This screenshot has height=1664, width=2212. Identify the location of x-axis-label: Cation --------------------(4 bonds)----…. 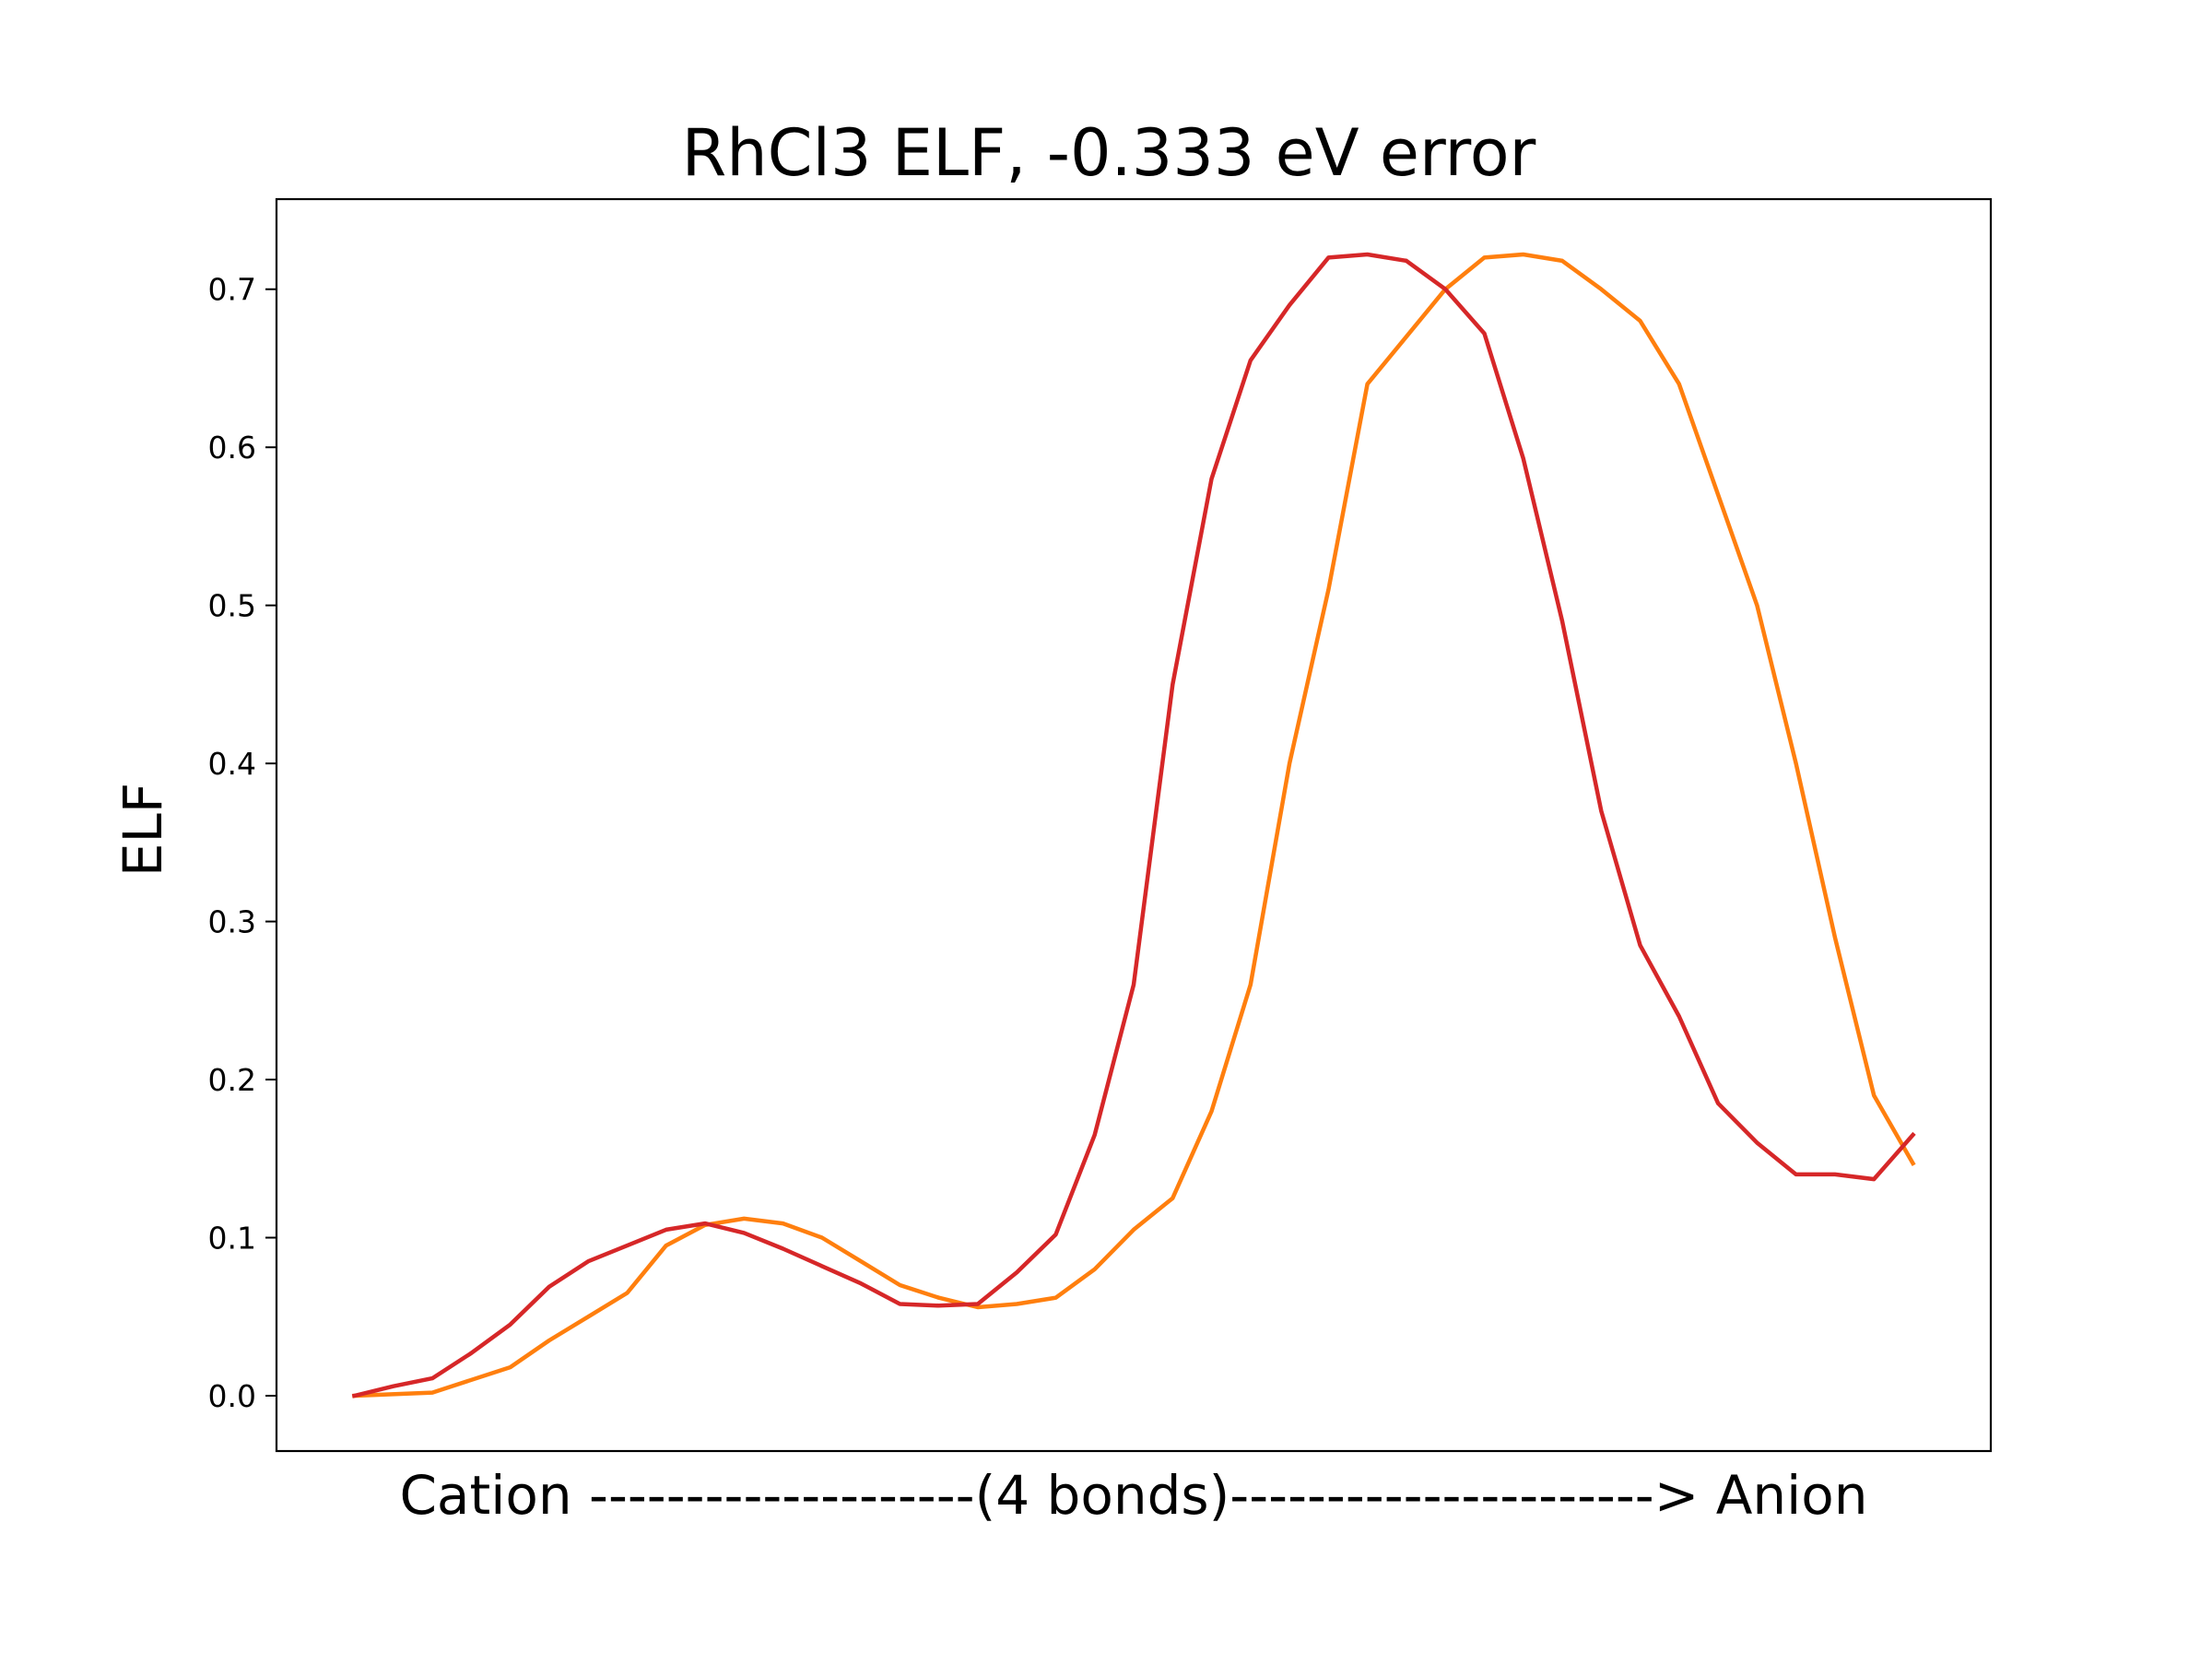
(1133, 1495).